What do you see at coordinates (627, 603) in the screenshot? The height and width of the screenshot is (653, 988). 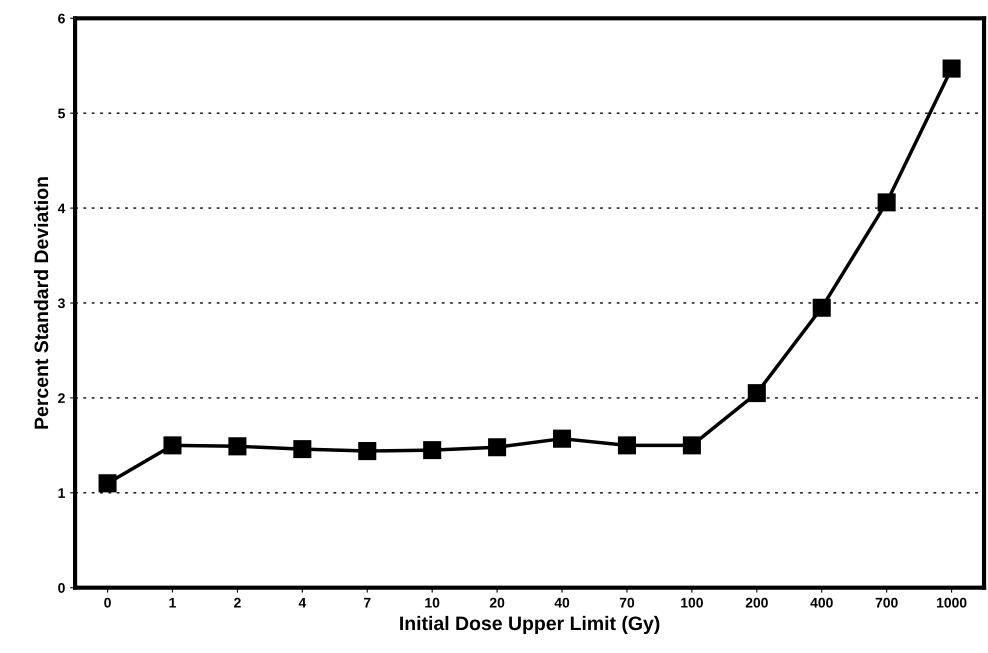 I see `x-tick-label: 70` at bounding box center [627, 603].